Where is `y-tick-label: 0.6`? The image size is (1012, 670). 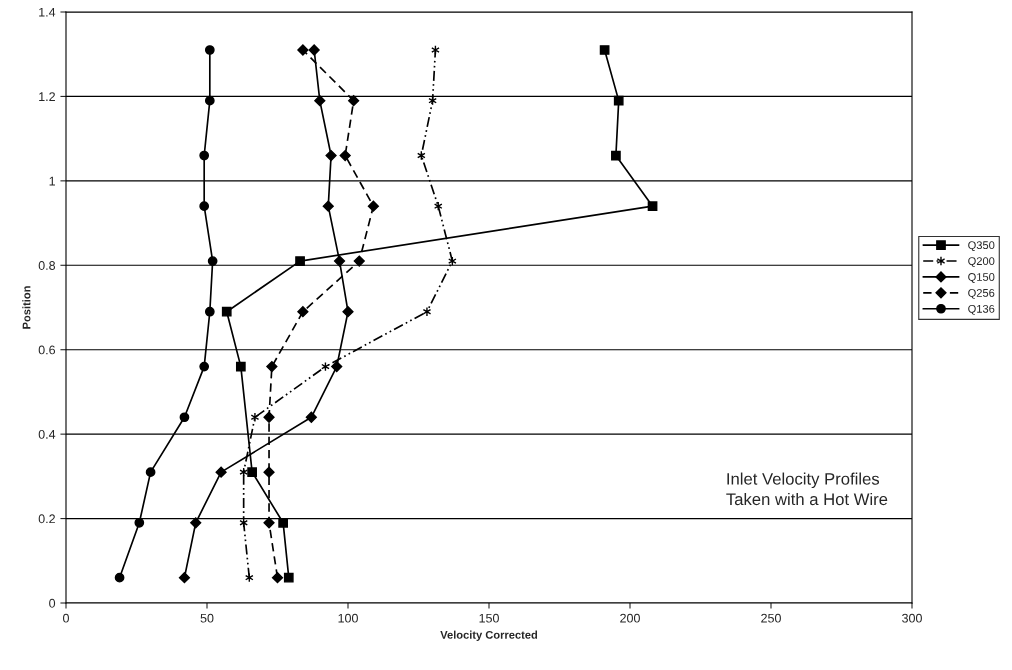
y-tick-label: 0.6 is located at coordinates (47, 350).